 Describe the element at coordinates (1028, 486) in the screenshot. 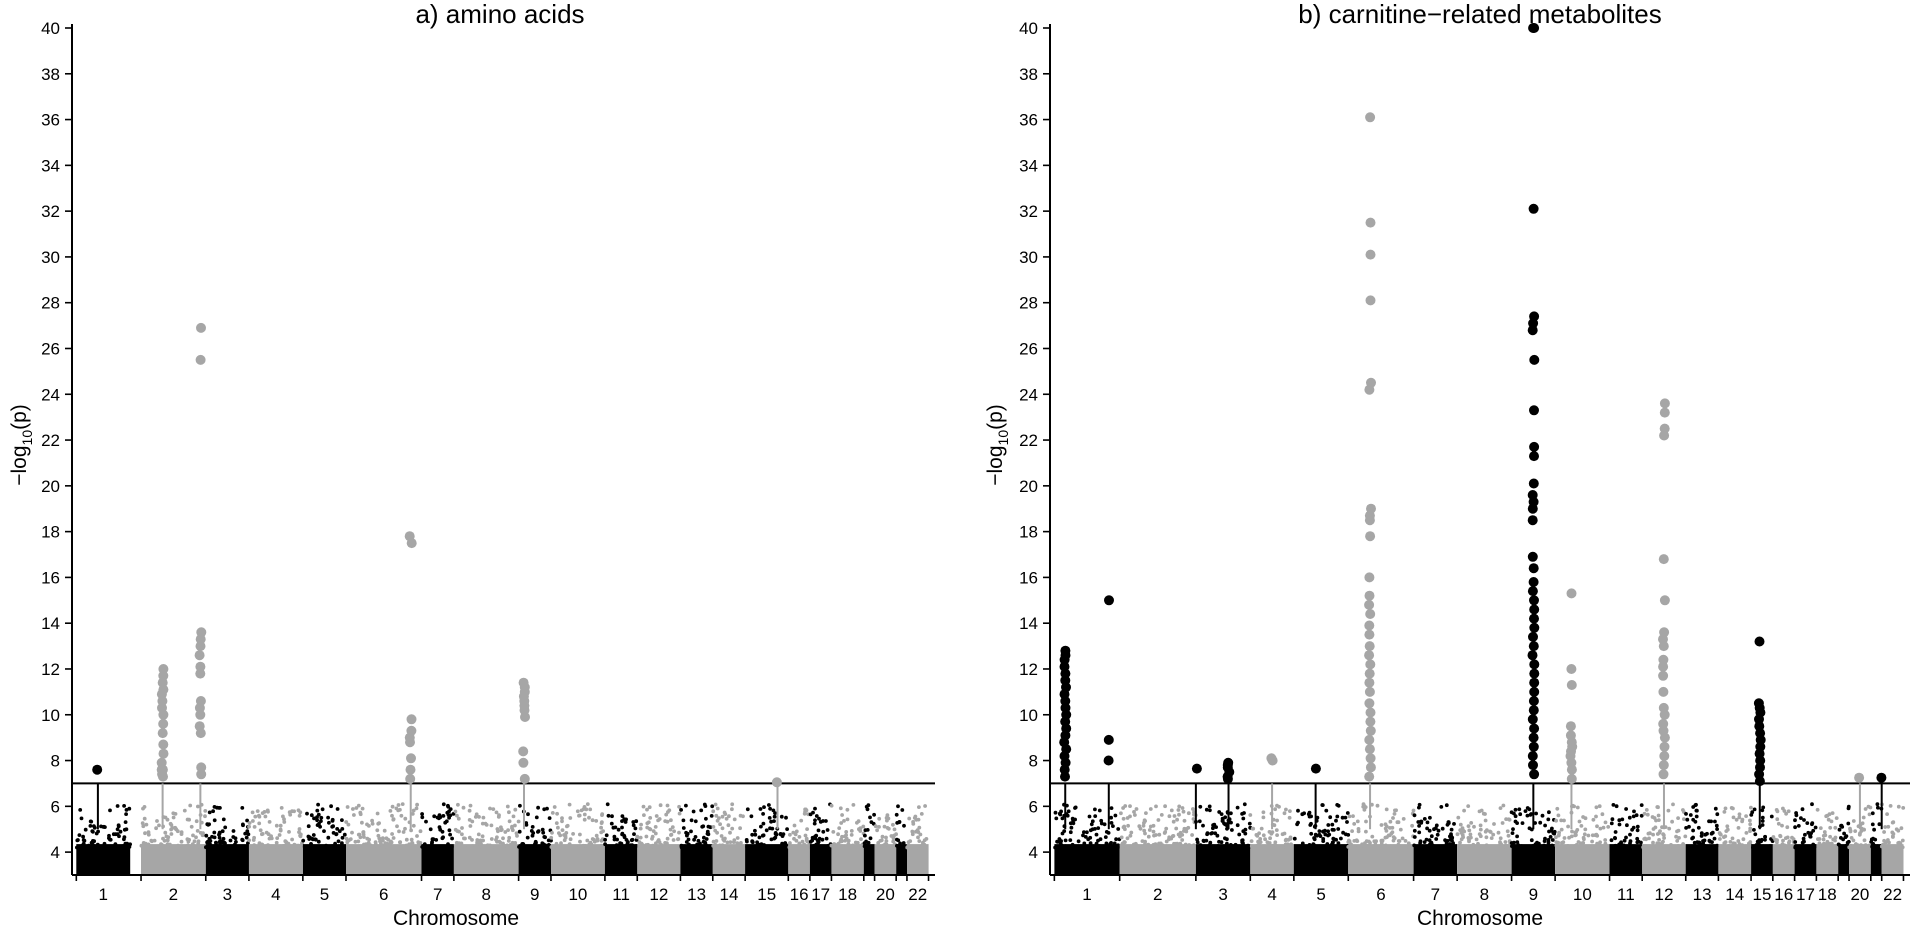

I see `y-tick-label: 20` at that location.